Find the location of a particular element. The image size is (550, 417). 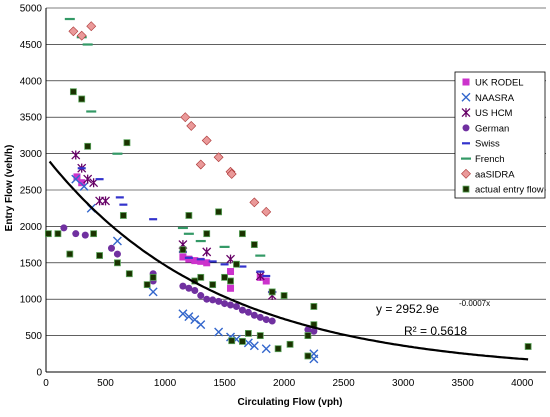

y-tick-label: 1000 is located at coordinates (31, 300).